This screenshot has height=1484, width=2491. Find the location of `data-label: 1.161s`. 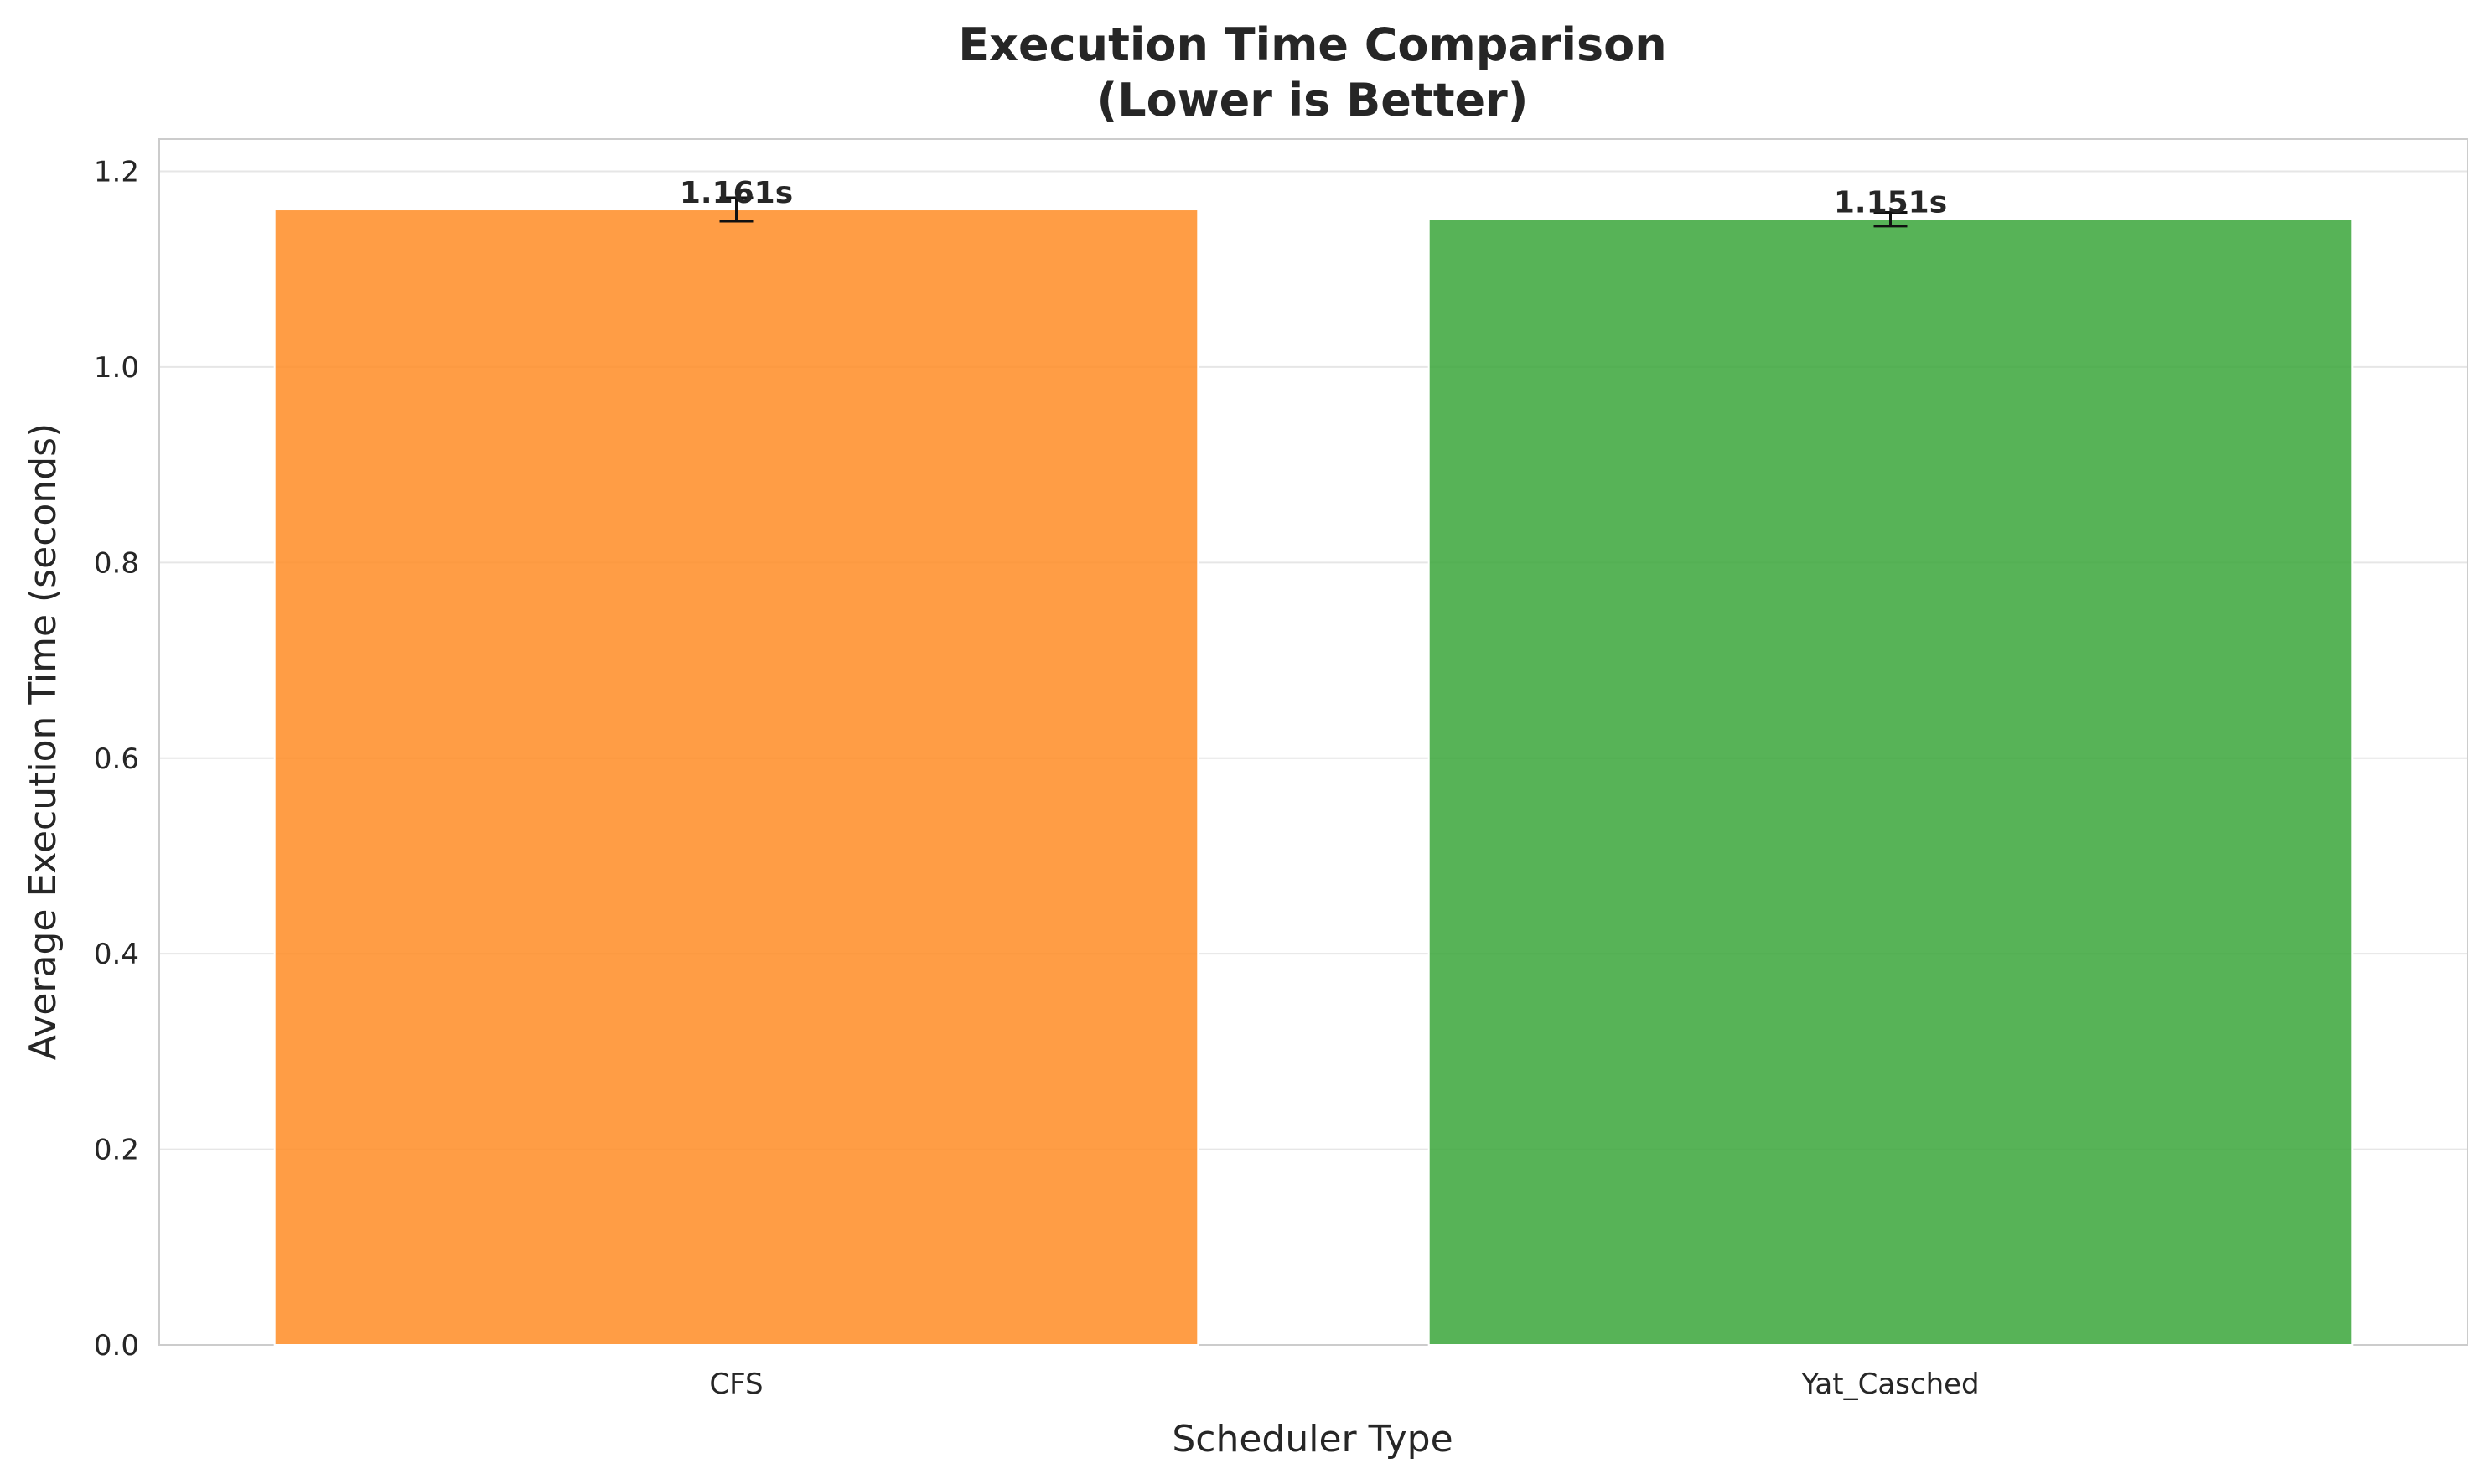

data-label: 1.161s is located at coordinates (736, 193).